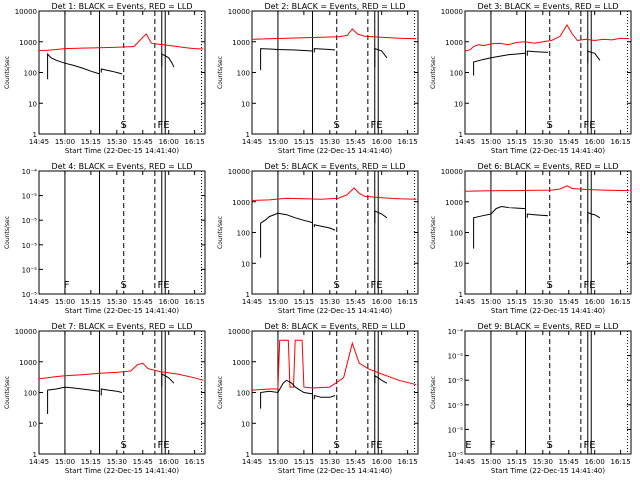 The height and width of the screenshot is (480, 640). I want to click on panel-title: Det 7: BLACK = Events, RED = LLD, so click(122, 326).